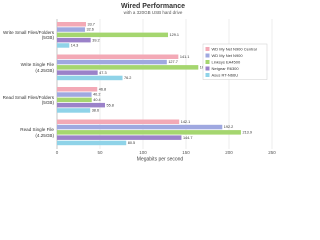  I want to click on category-label: Write Single File (4.25GB), so click(37, 67).